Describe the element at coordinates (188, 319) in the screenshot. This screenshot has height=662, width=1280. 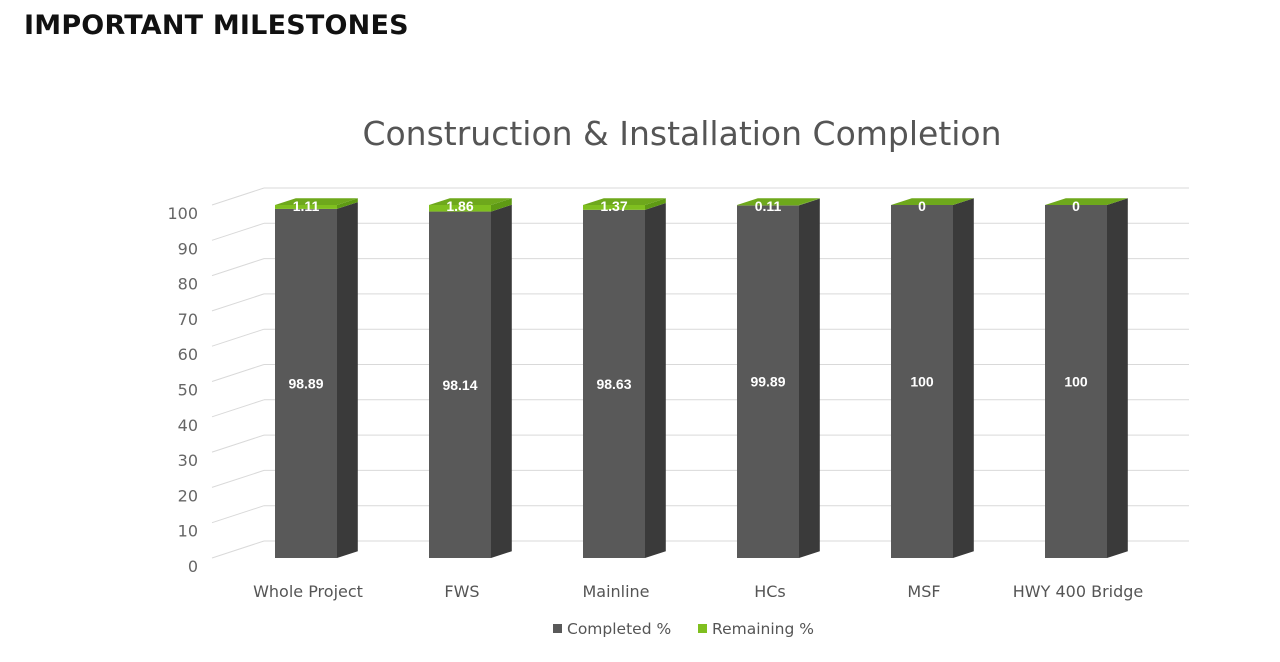
I see `y-tick-label: 70` at that location.